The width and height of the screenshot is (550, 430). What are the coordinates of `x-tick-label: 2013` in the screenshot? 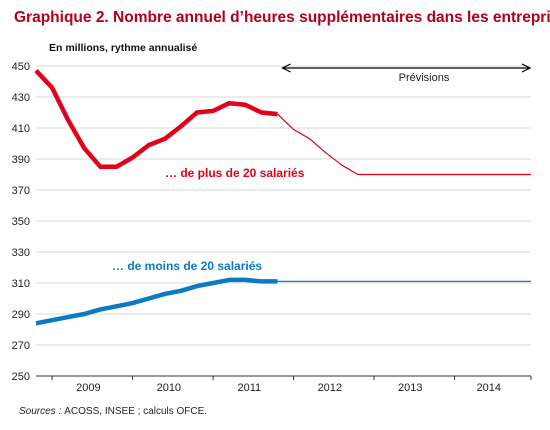 It's located at (410, 388).